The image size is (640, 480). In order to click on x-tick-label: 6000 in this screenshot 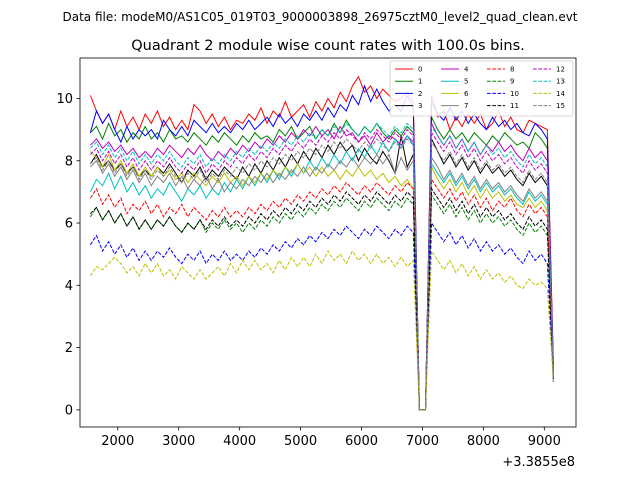, I will do `click(361, 441)`.